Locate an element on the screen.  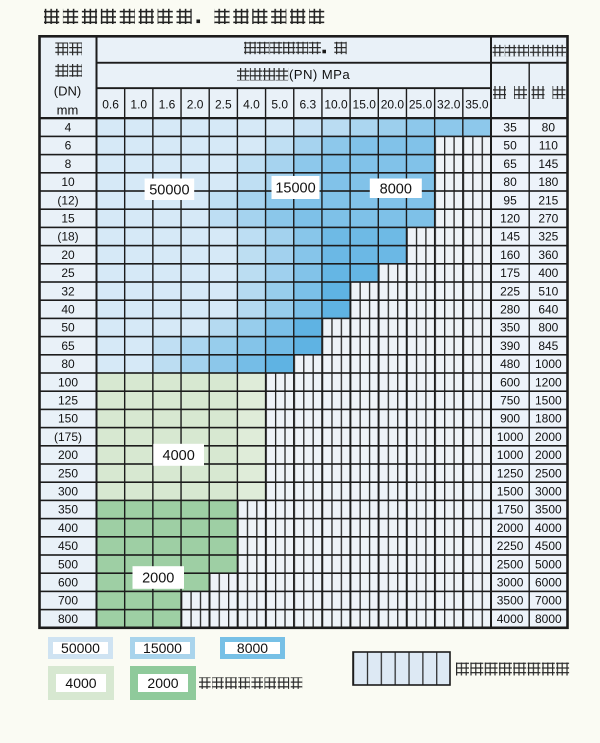
svg-text: (DN) is located at coordinates (67, 91).